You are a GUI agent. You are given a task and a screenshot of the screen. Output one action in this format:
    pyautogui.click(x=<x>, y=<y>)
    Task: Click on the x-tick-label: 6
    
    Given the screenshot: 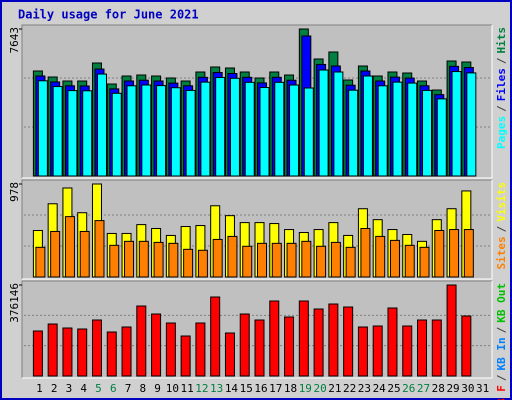 What is the action you would take?
    pyautogui.click(x=113, y=388)
    